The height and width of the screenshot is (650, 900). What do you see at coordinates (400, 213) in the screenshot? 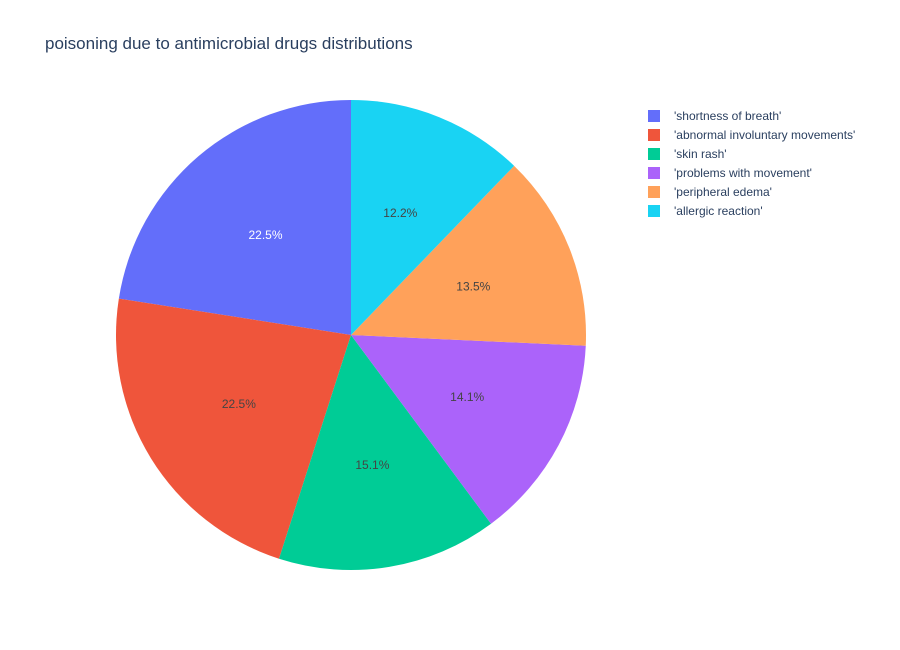
I see `slice-value-label: 12.2%` at bounding box center [400, 213].